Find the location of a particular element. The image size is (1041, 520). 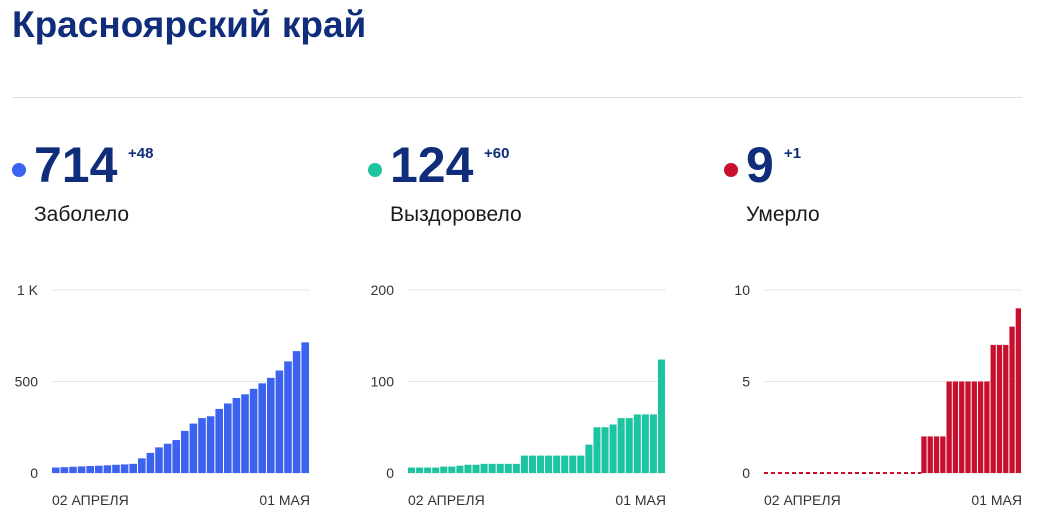

cases-delta: +48 is located at coordinates (141, 153).